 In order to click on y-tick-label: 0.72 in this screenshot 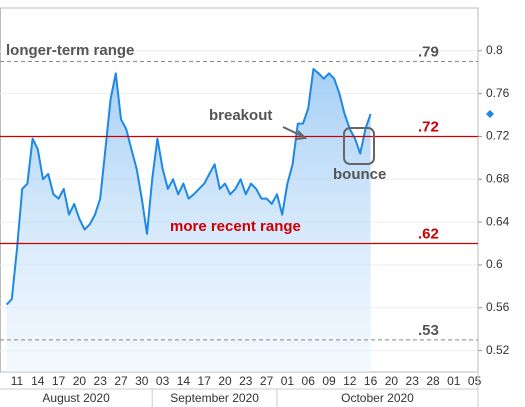, I will do `click(498, 136)`.